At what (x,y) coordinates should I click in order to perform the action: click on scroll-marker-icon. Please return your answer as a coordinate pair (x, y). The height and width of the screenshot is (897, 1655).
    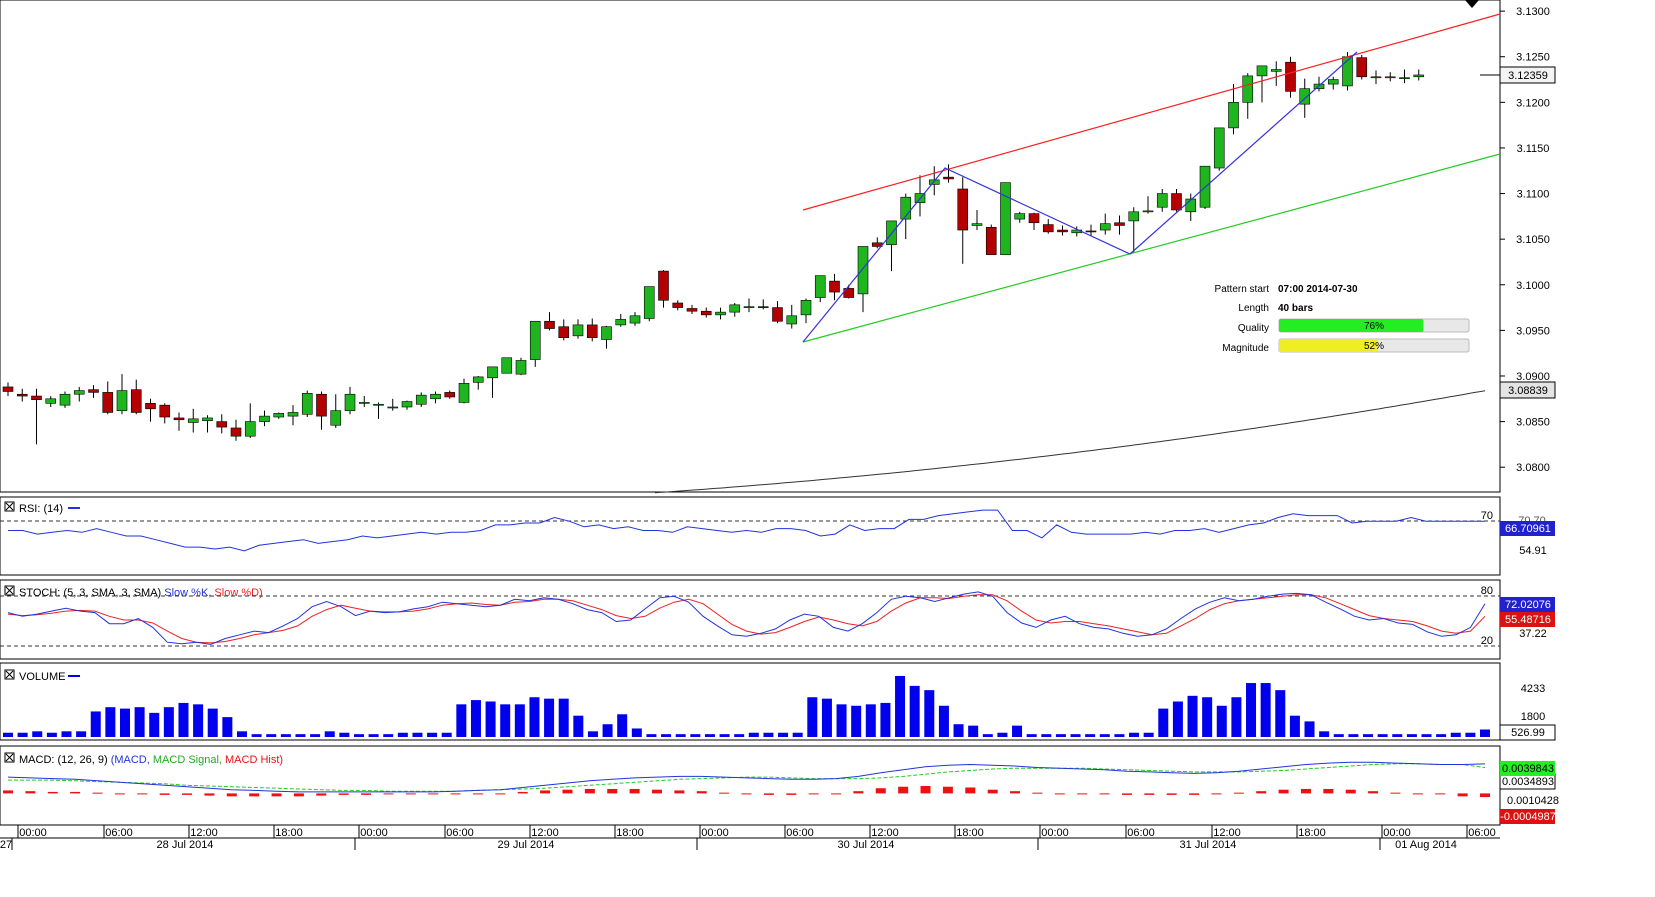
    Looking at the image, I should click on (1472, 4).